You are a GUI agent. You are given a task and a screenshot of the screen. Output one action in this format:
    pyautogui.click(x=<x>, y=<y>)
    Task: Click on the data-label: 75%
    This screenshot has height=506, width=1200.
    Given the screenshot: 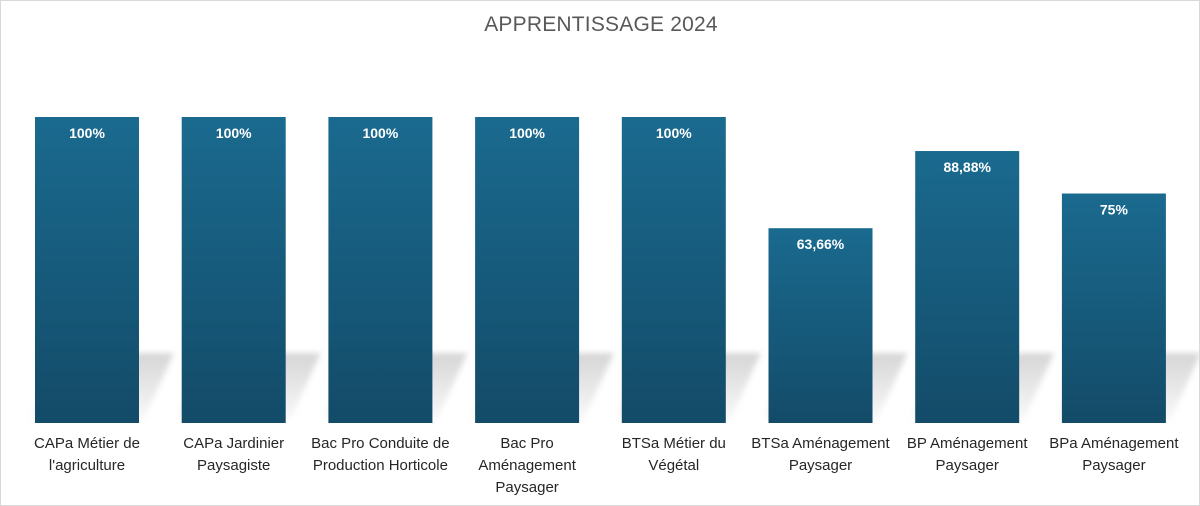 What is the action you would take?
    pyautogui.click(x=1114, y=210)
    